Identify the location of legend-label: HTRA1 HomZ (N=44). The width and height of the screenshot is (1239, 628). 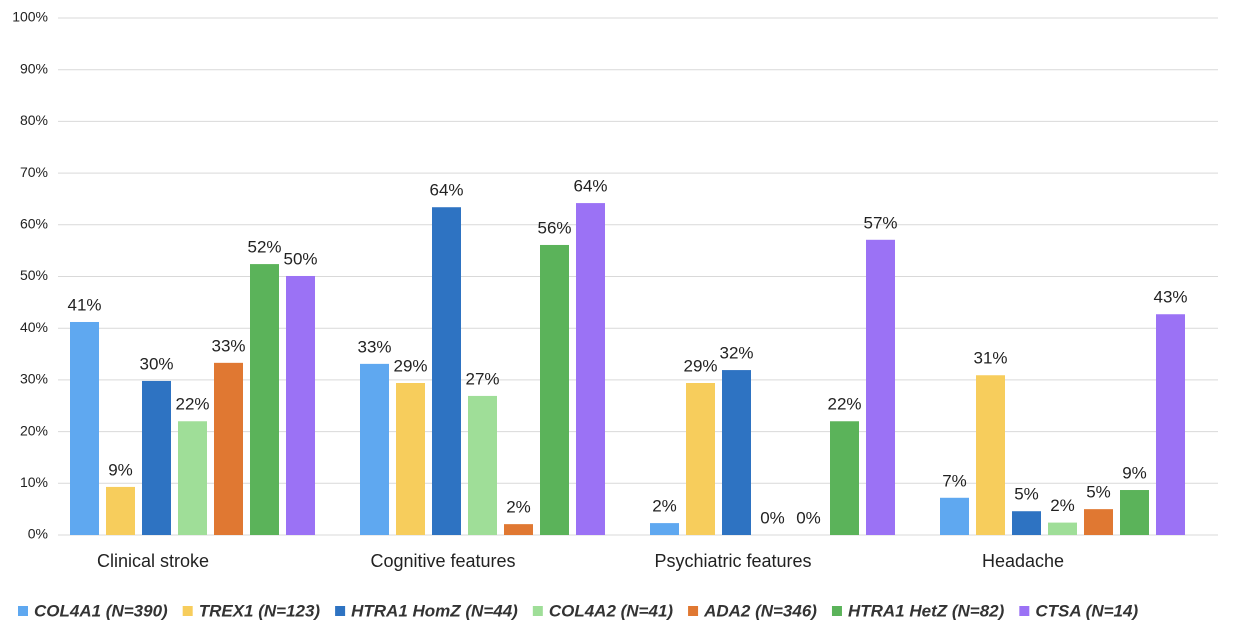
(434, 610).